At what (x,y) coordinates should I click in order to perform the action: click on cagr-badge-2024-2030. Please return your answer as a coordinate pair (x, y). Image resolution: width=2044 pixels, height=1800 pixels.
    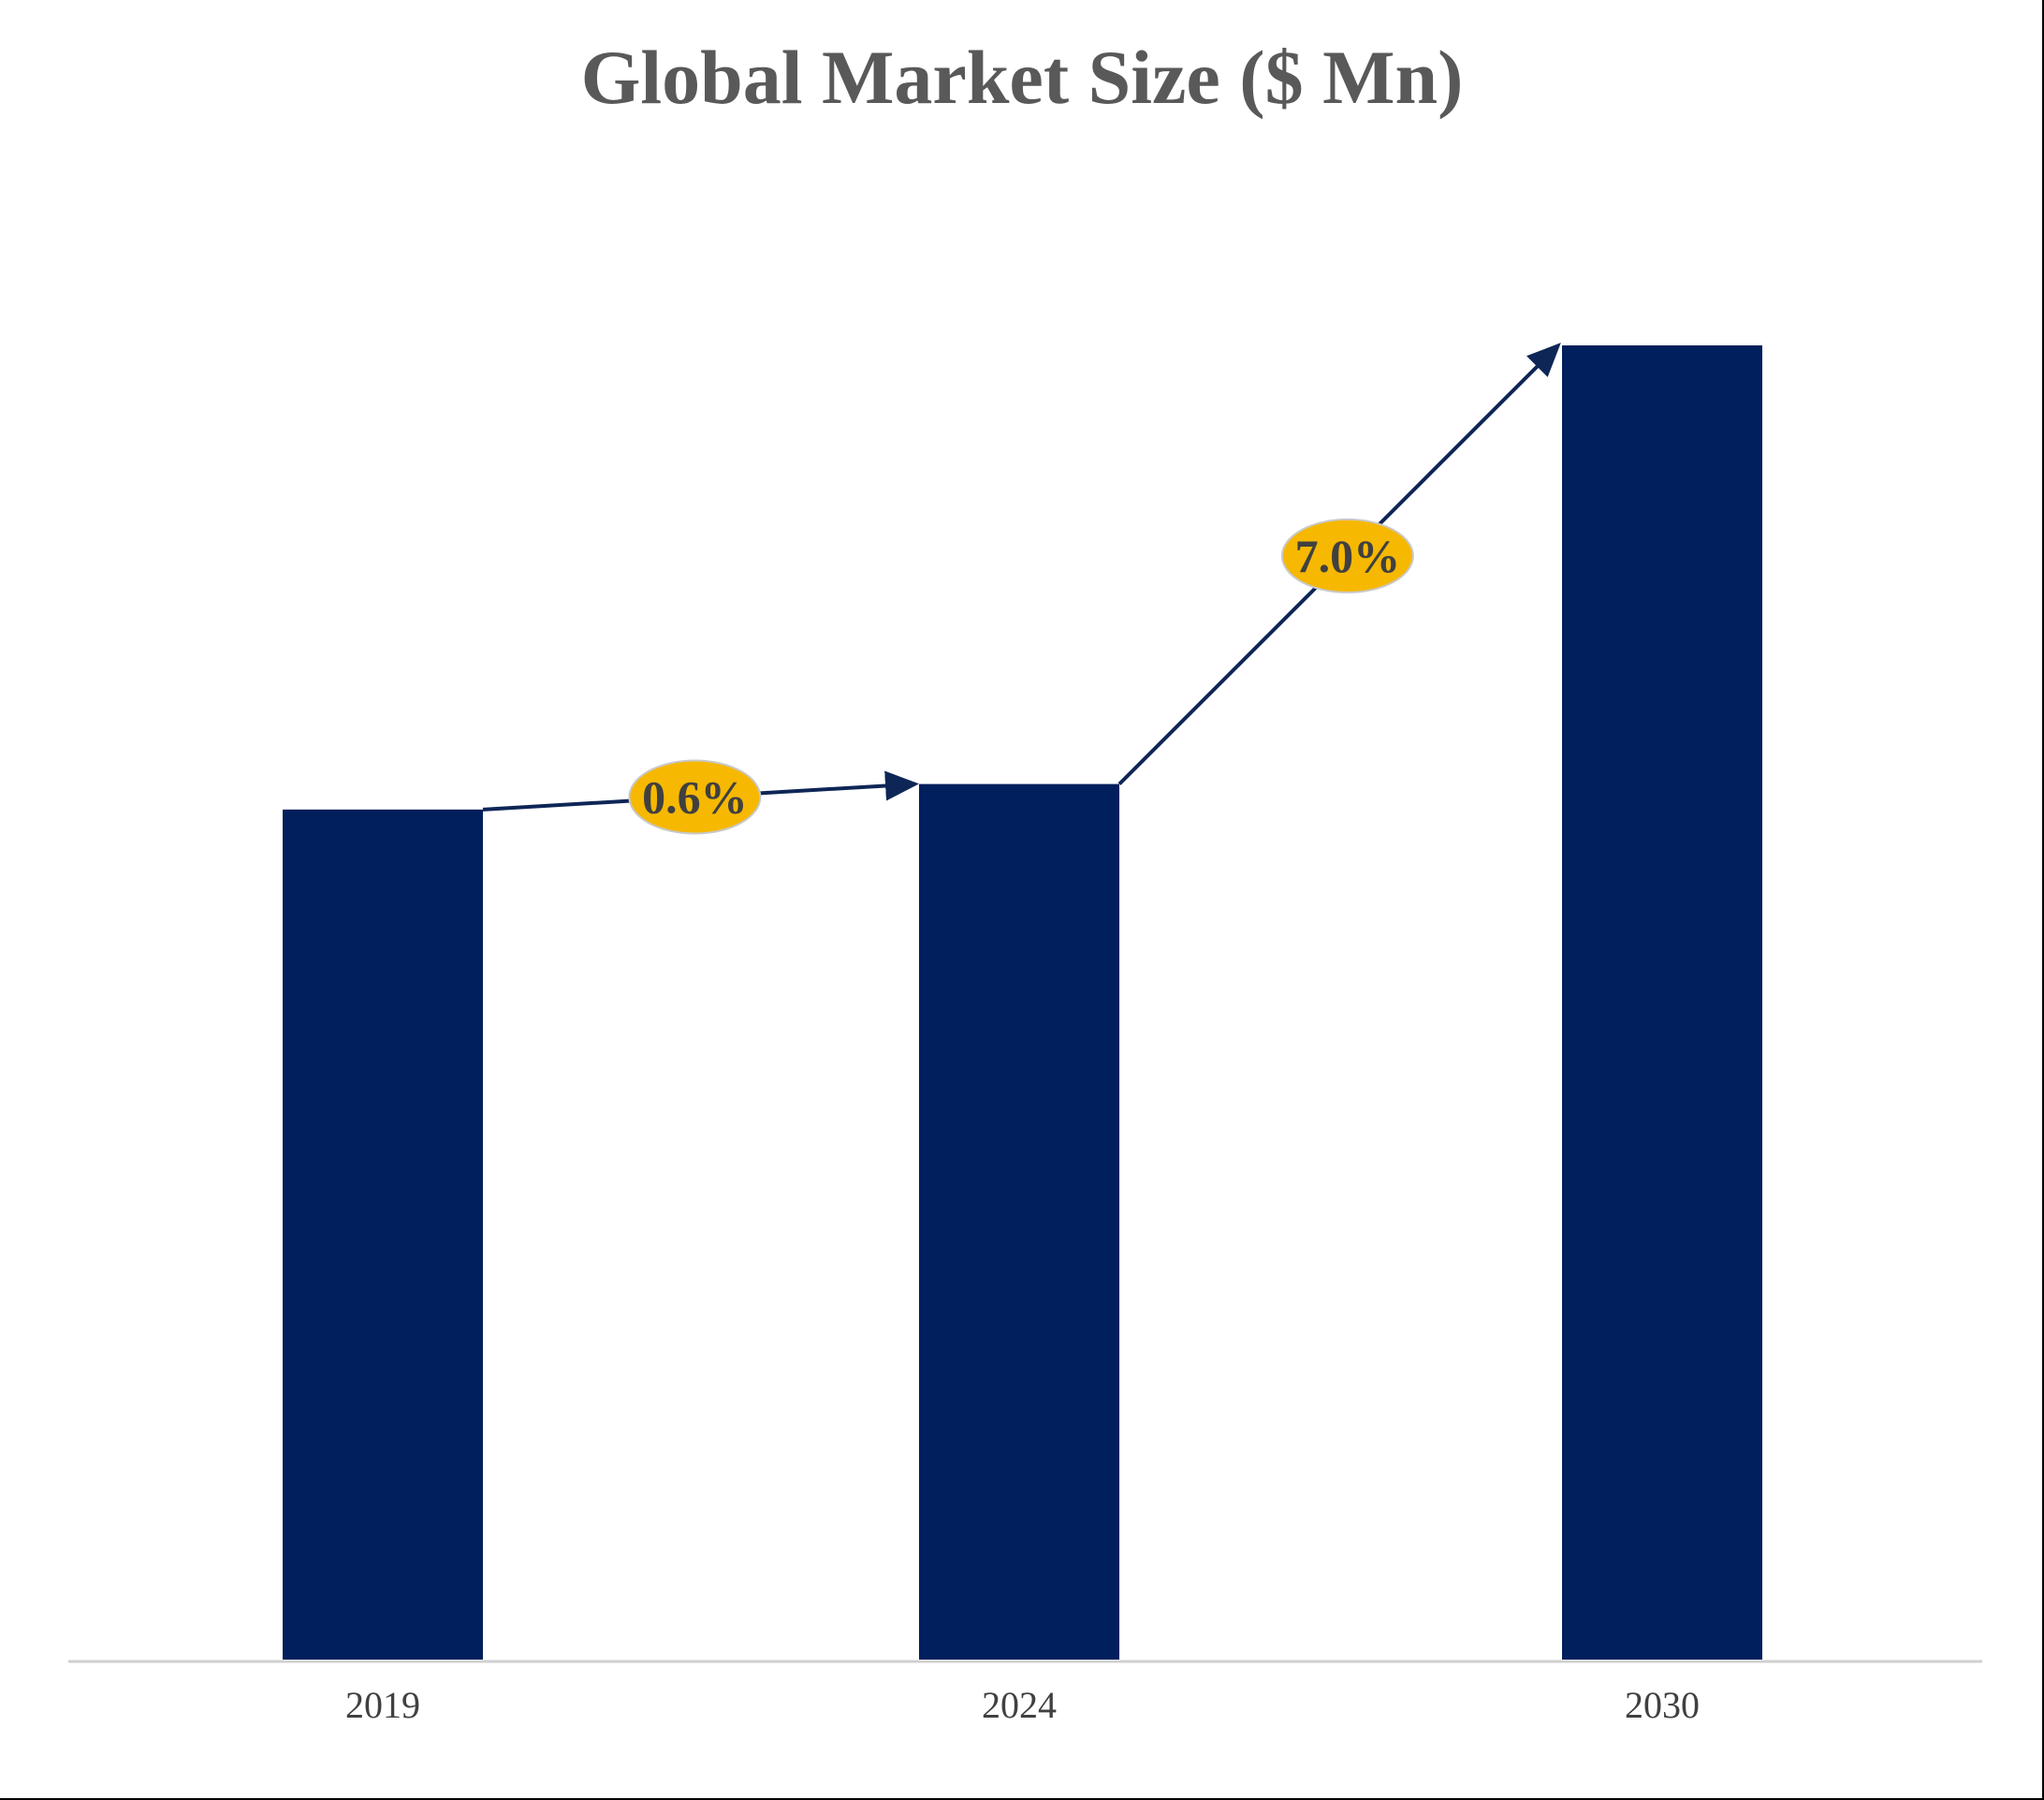
    Looking at the image, I should click on (1347, 555).